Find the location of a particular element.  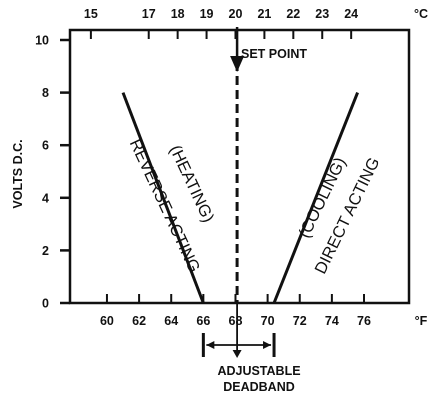

celsius-tick-label: 18 is located at coordinates (178, 14).